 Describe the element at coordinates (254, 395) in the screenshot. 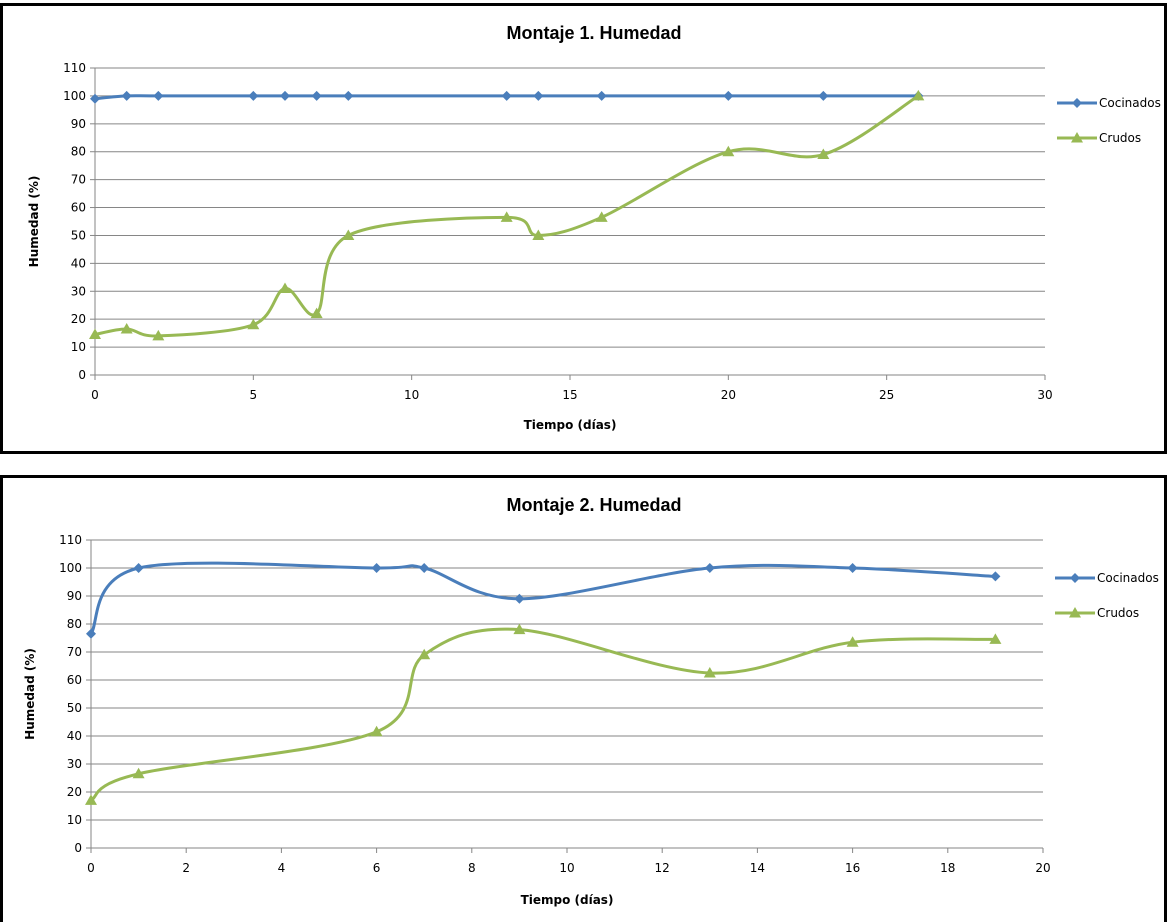

I see `x-tick-label: 5` at that location.